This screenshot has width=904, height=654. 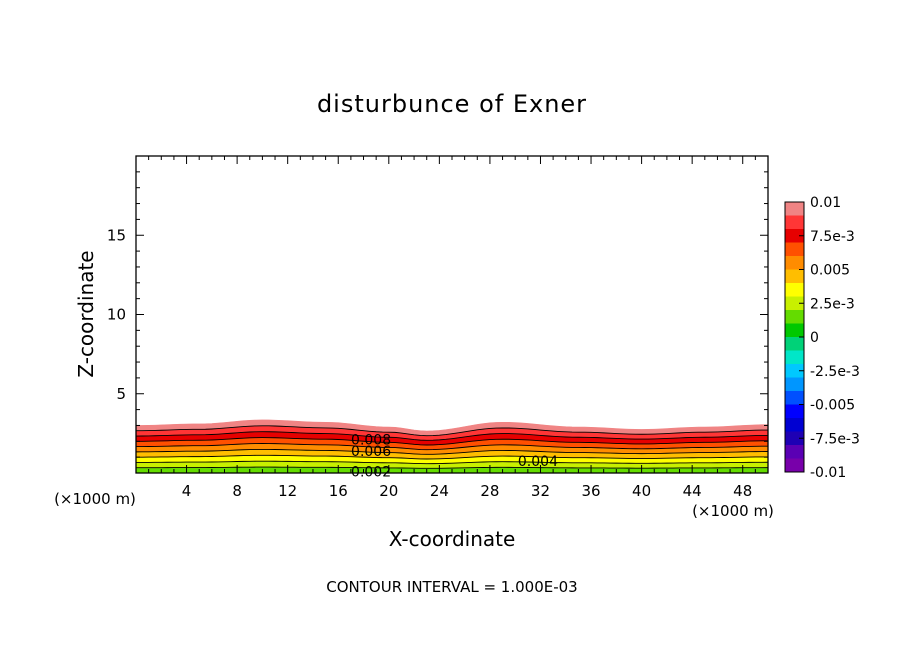 I want to click on y-tick-label: 5, so click(x=121, y=394).